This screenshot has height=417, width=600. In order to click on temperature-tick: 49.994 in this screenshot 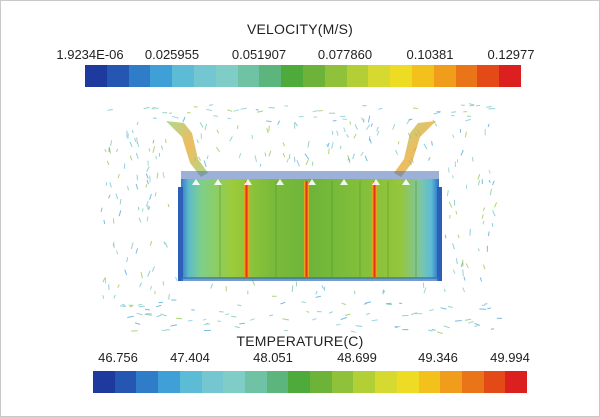, I will do `click(510, 357)`.